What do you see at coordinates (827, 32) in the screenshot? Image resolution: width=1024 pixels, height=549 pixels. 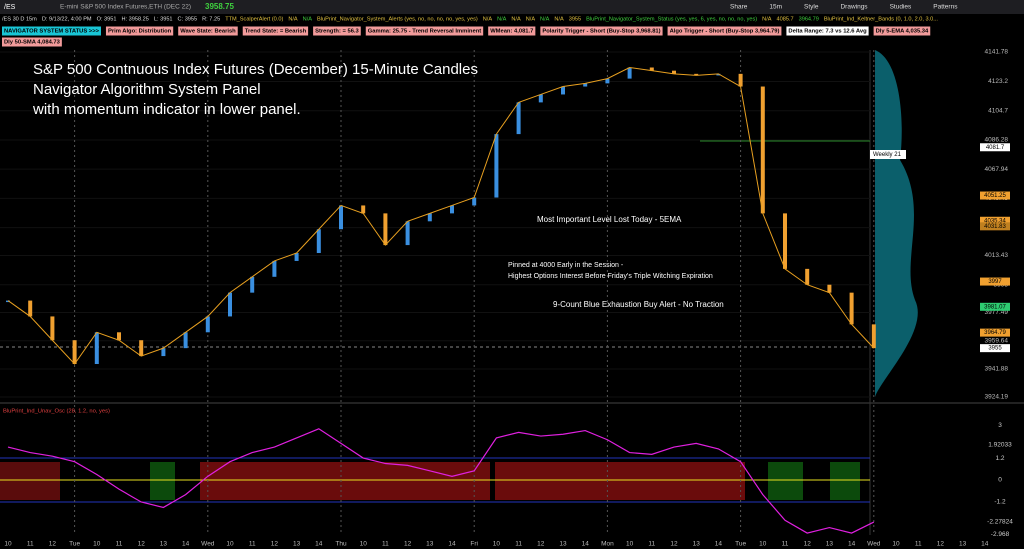 I see `status-tag-text: Delta Range: 7.3 vs 12.6 Avg` at bounding box center [827, 32].